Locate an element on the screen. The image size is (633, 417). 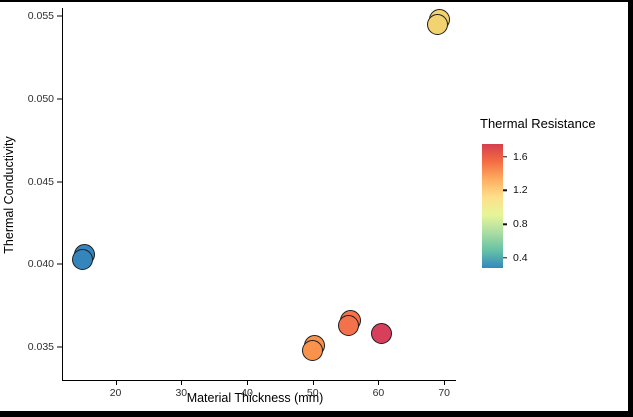
y-tick-label: 0.045 is located at coordinates (40, 181).